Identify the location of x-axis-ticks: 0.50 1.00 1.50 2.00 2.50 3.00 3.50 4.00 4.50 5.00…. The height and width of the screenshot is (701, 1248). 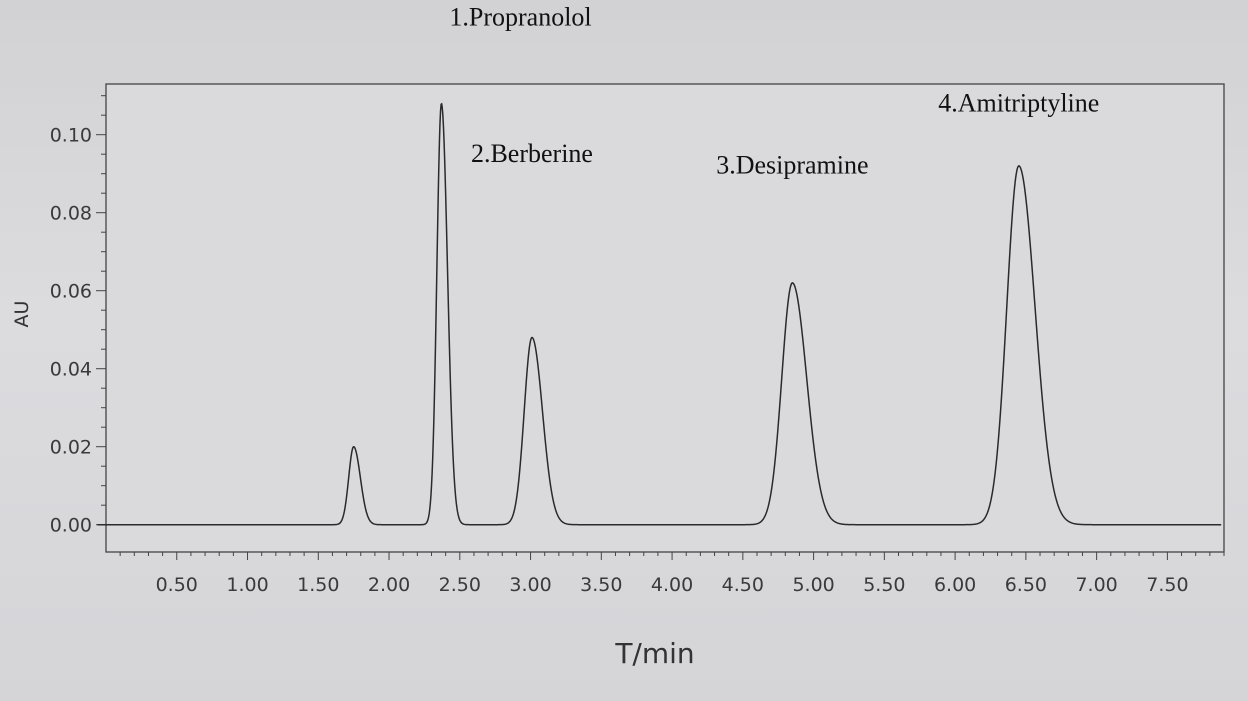
(672, 574).